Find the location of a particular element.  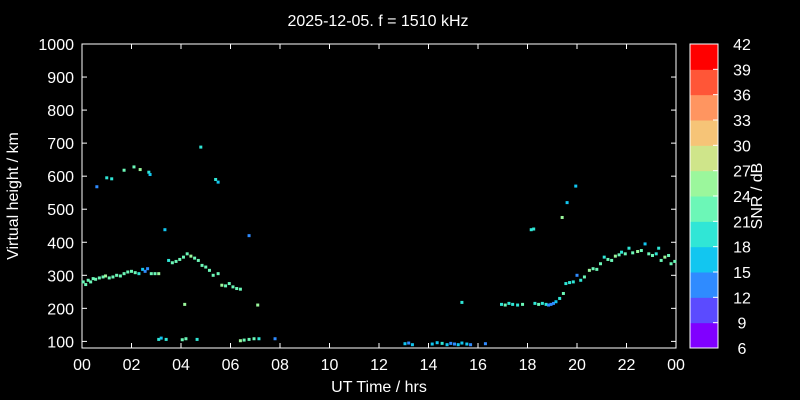

y-tick-label: 900 is located at coordinates (60, 78).